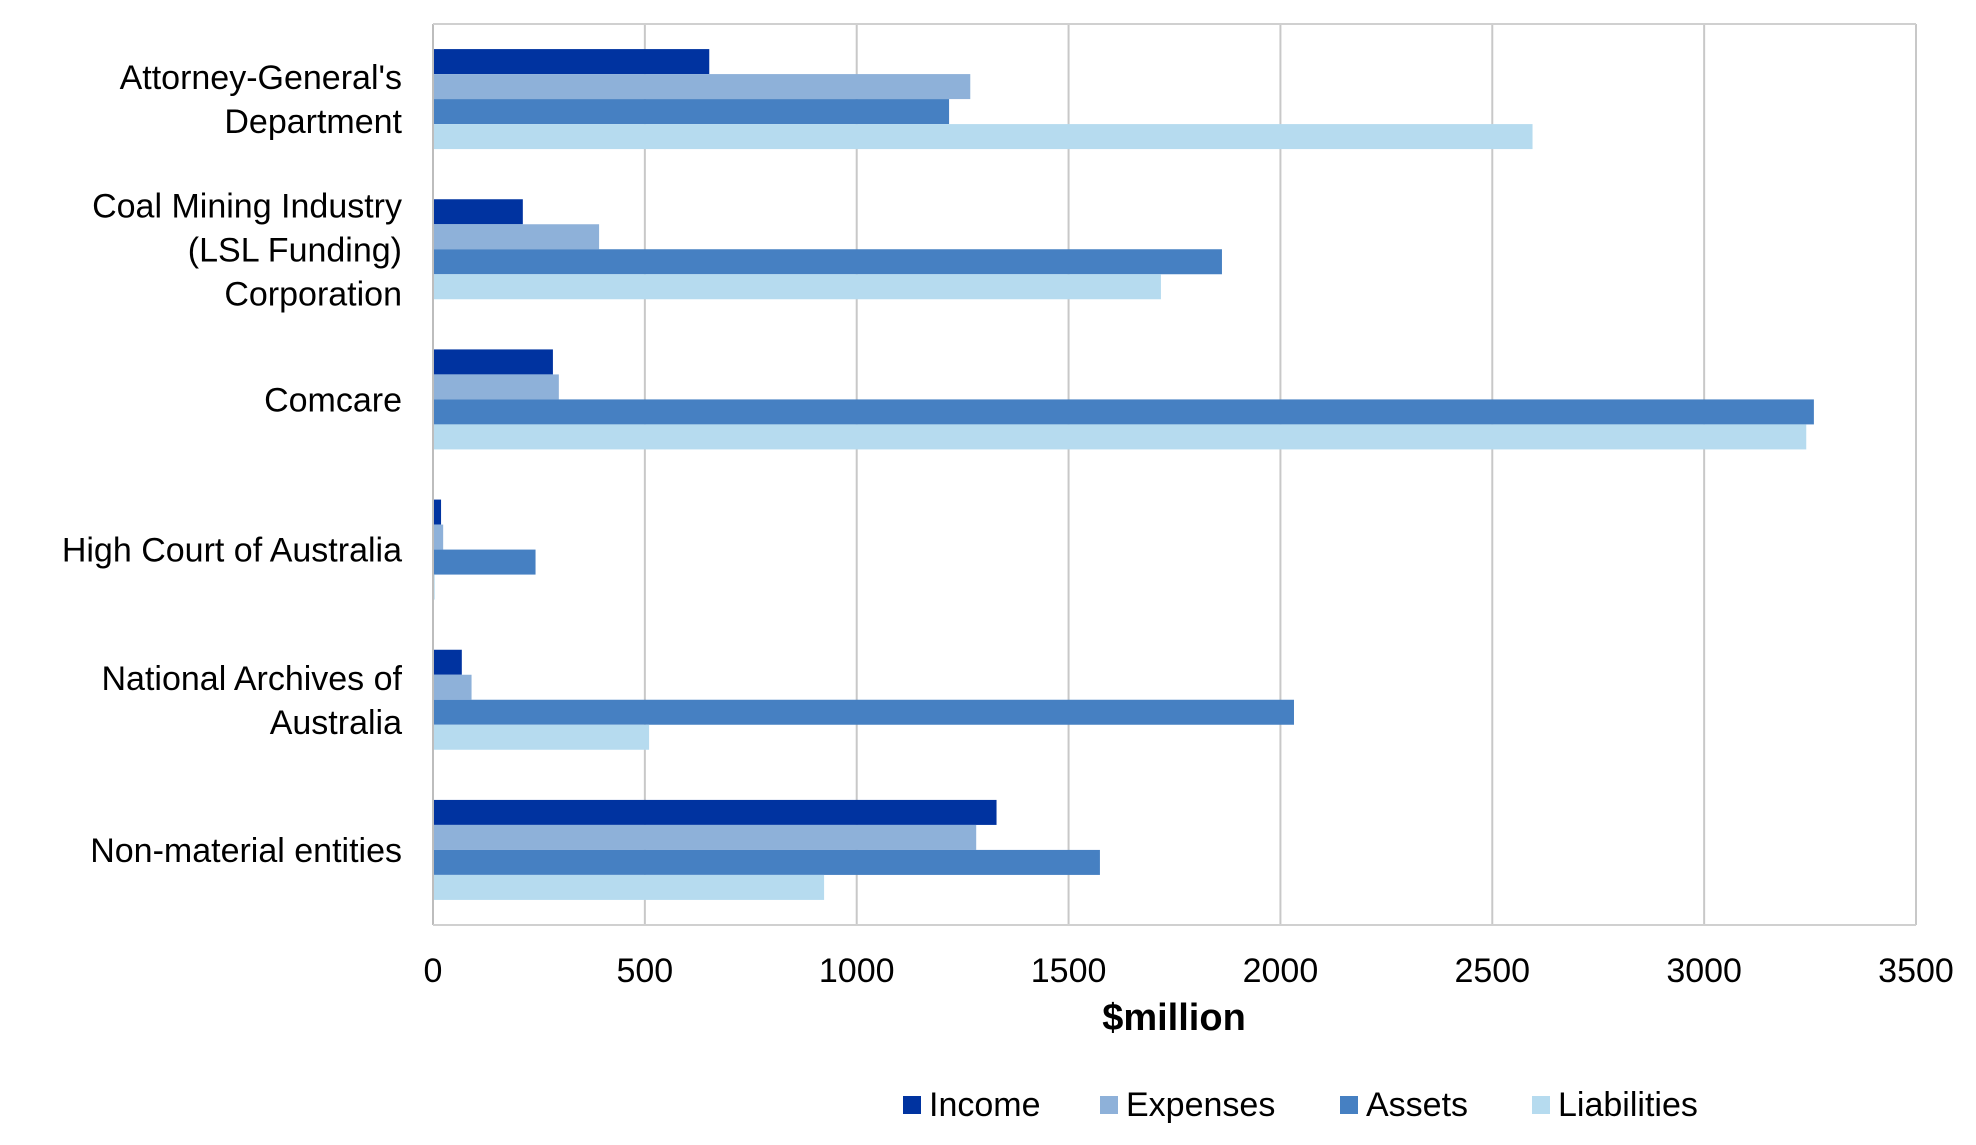 The image size is (1976, 1145). I want to click on x-tick-label: 0, so click(433, 971).